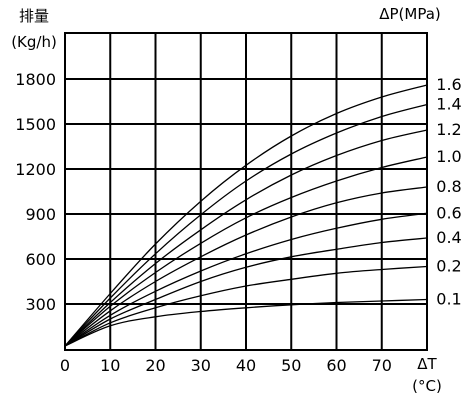 This screenshot has height=400, width=473. I want to click on series-label: 0.6, so click(448, 212).